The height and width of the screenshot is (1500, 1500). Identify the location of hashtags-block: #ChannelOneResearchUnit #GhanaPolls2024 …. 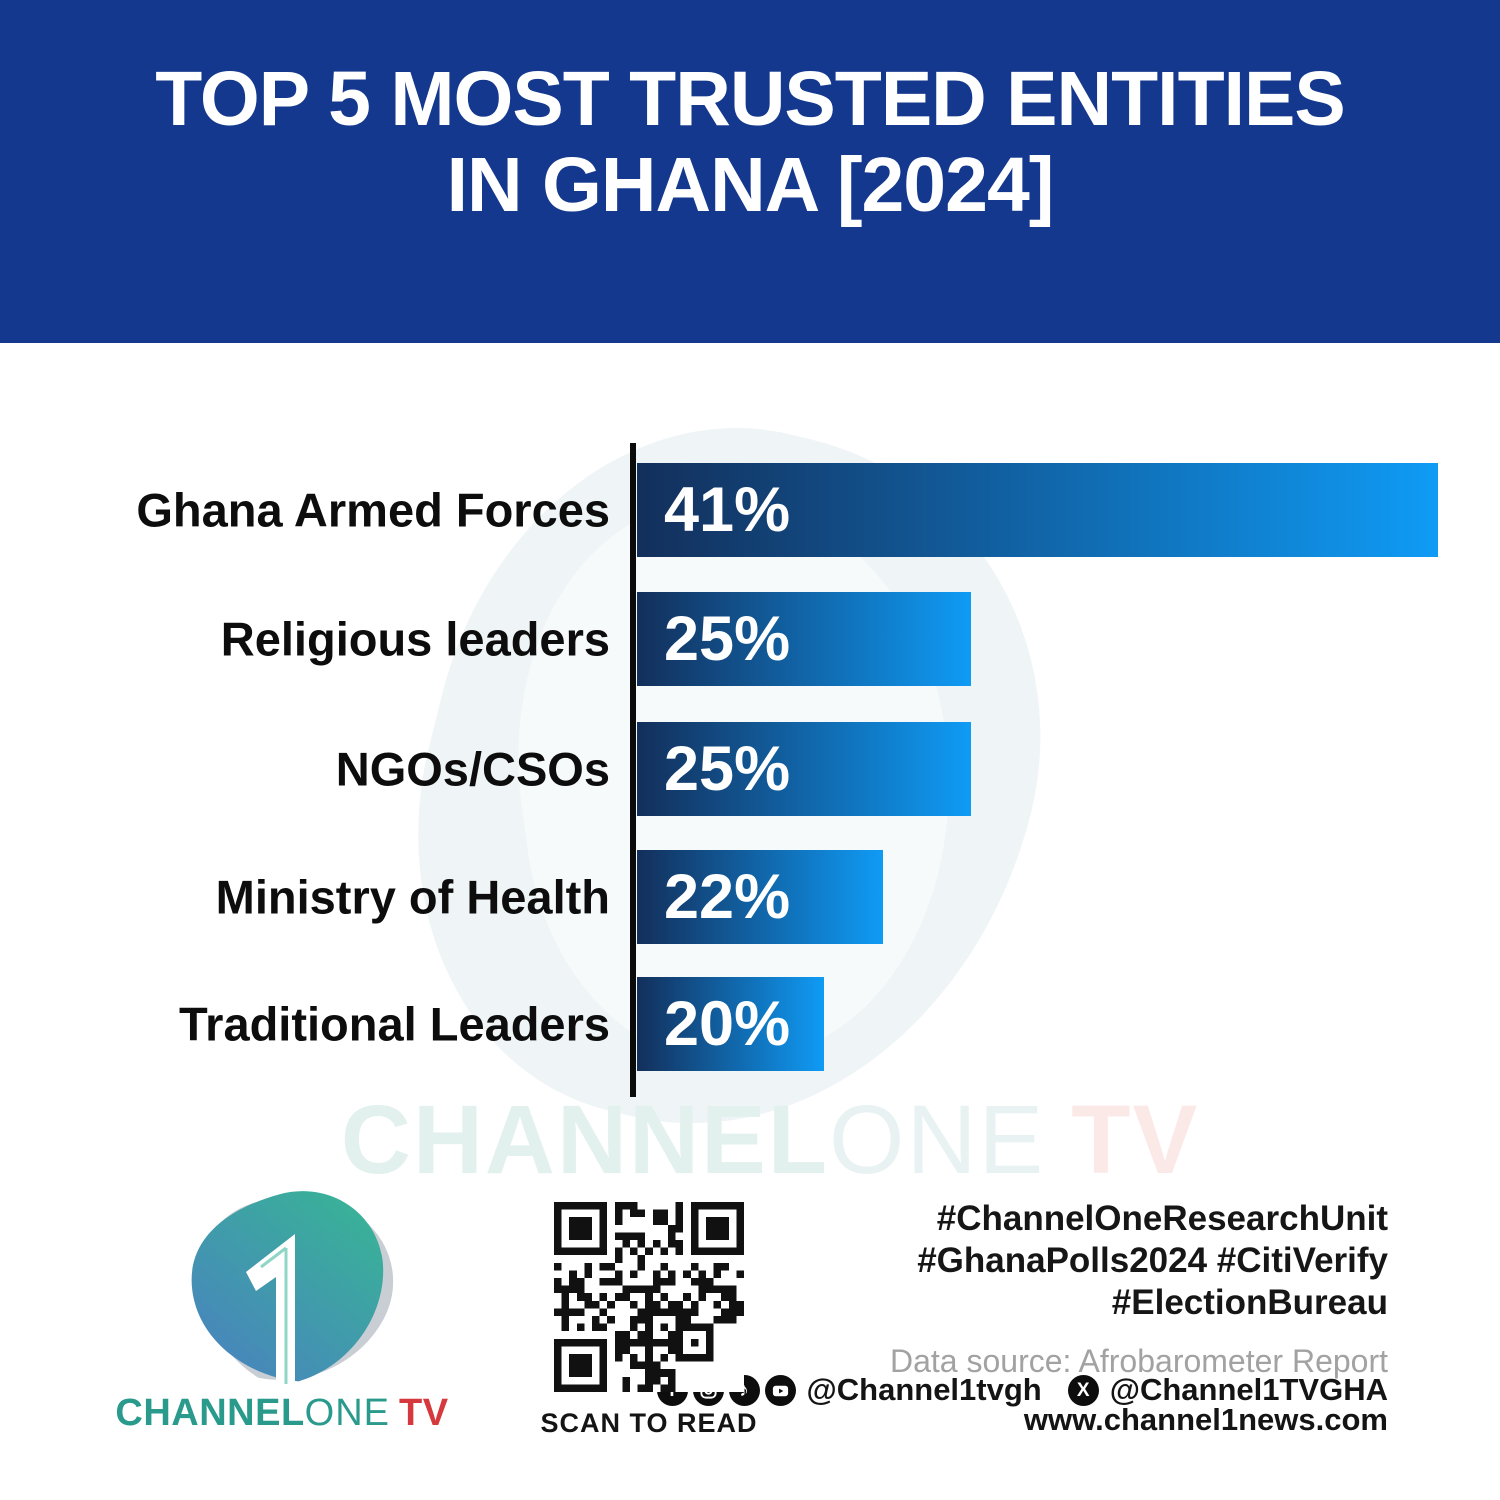
(1152, 1261).